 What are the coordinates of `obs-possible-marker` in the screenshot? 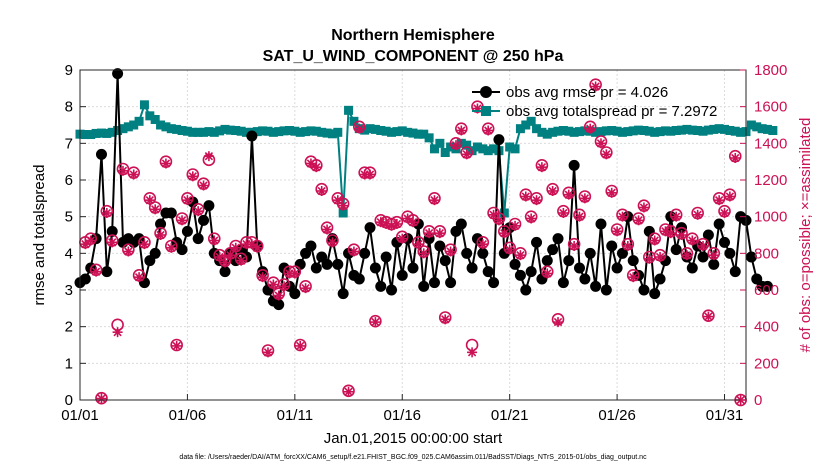 It's located at (101, 398).